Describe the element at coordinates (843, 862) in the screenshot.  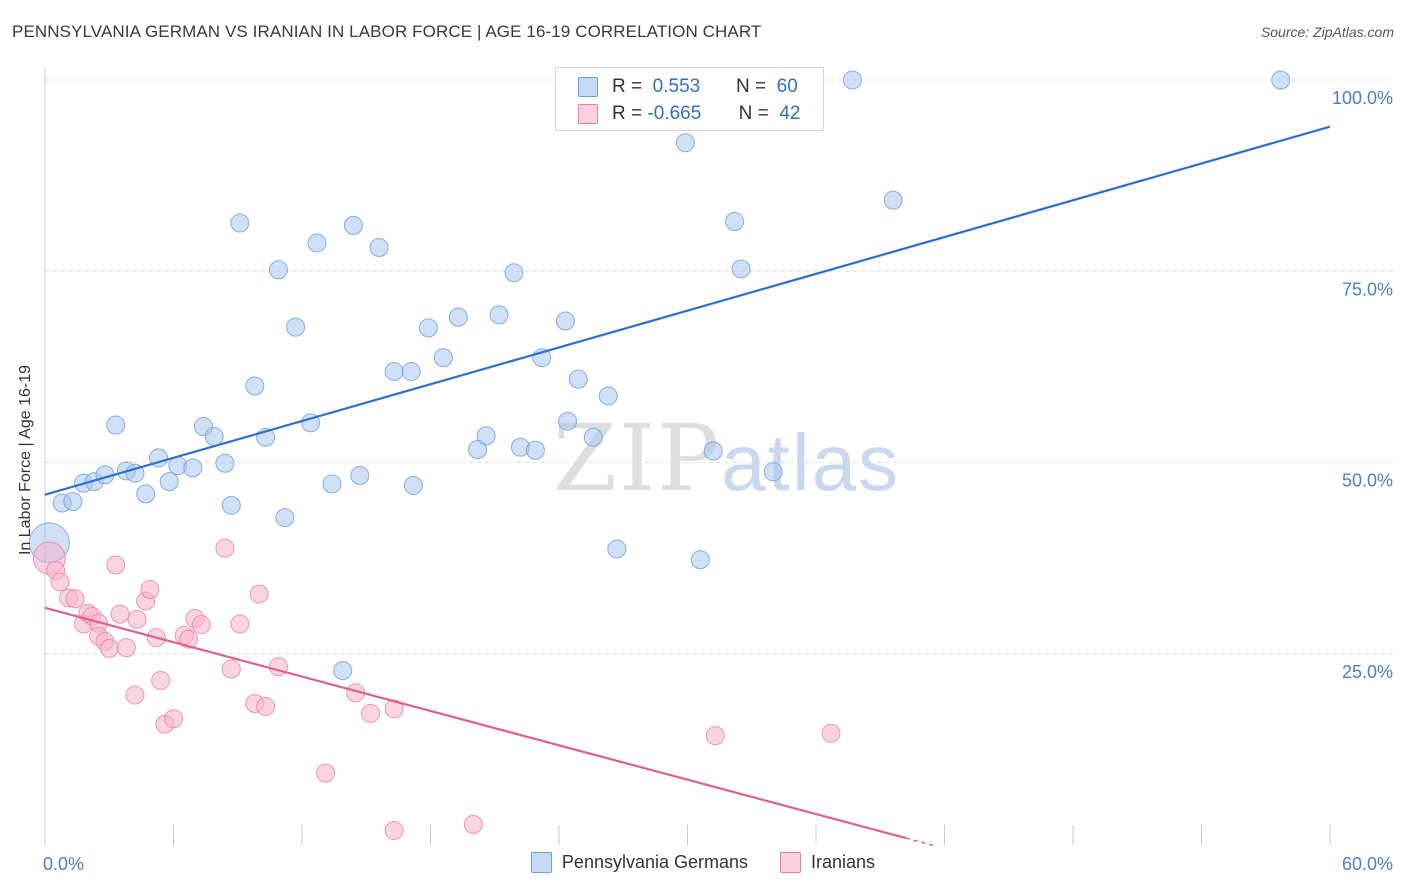
I see `series-legend-label: Iranians` at that location.